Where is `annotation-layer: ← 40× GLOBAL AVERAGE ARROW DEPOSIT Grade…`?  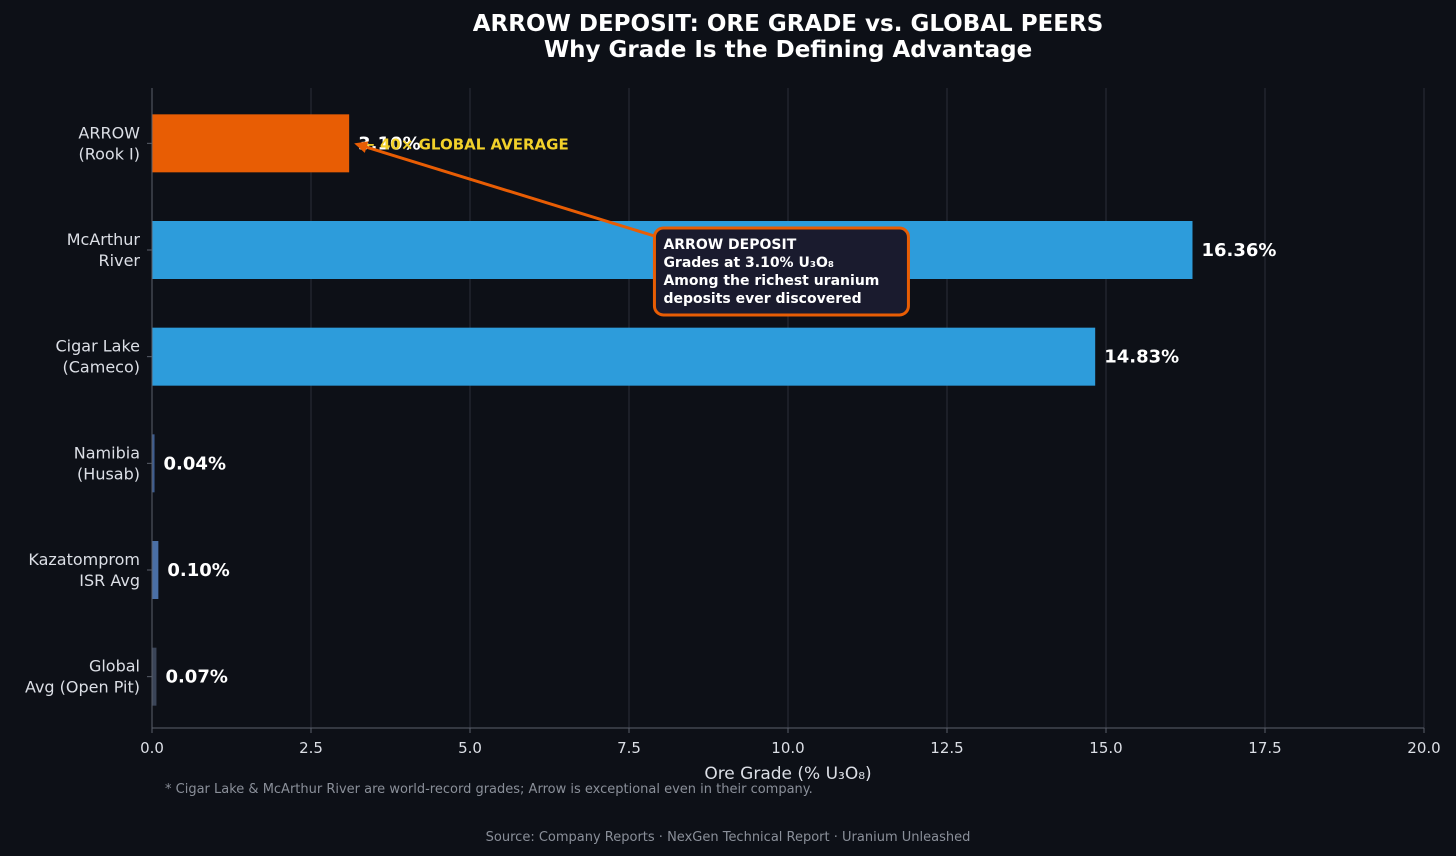
annotation-layer: ← 40× GLOBAL AVERAGE ARROW DEPOSIT Grade… is located at coordinates (632, 226).